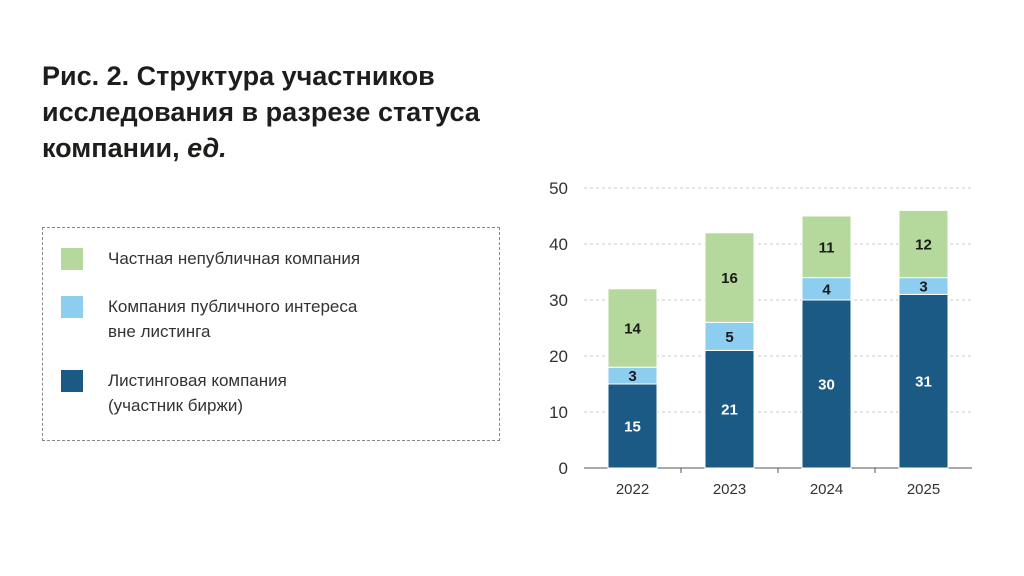 This screenshot has width=1024, height=576. Describe the element at coordinates (729, 410) in the screenshot. I see `data-label-listed-2023: 21` at that location.